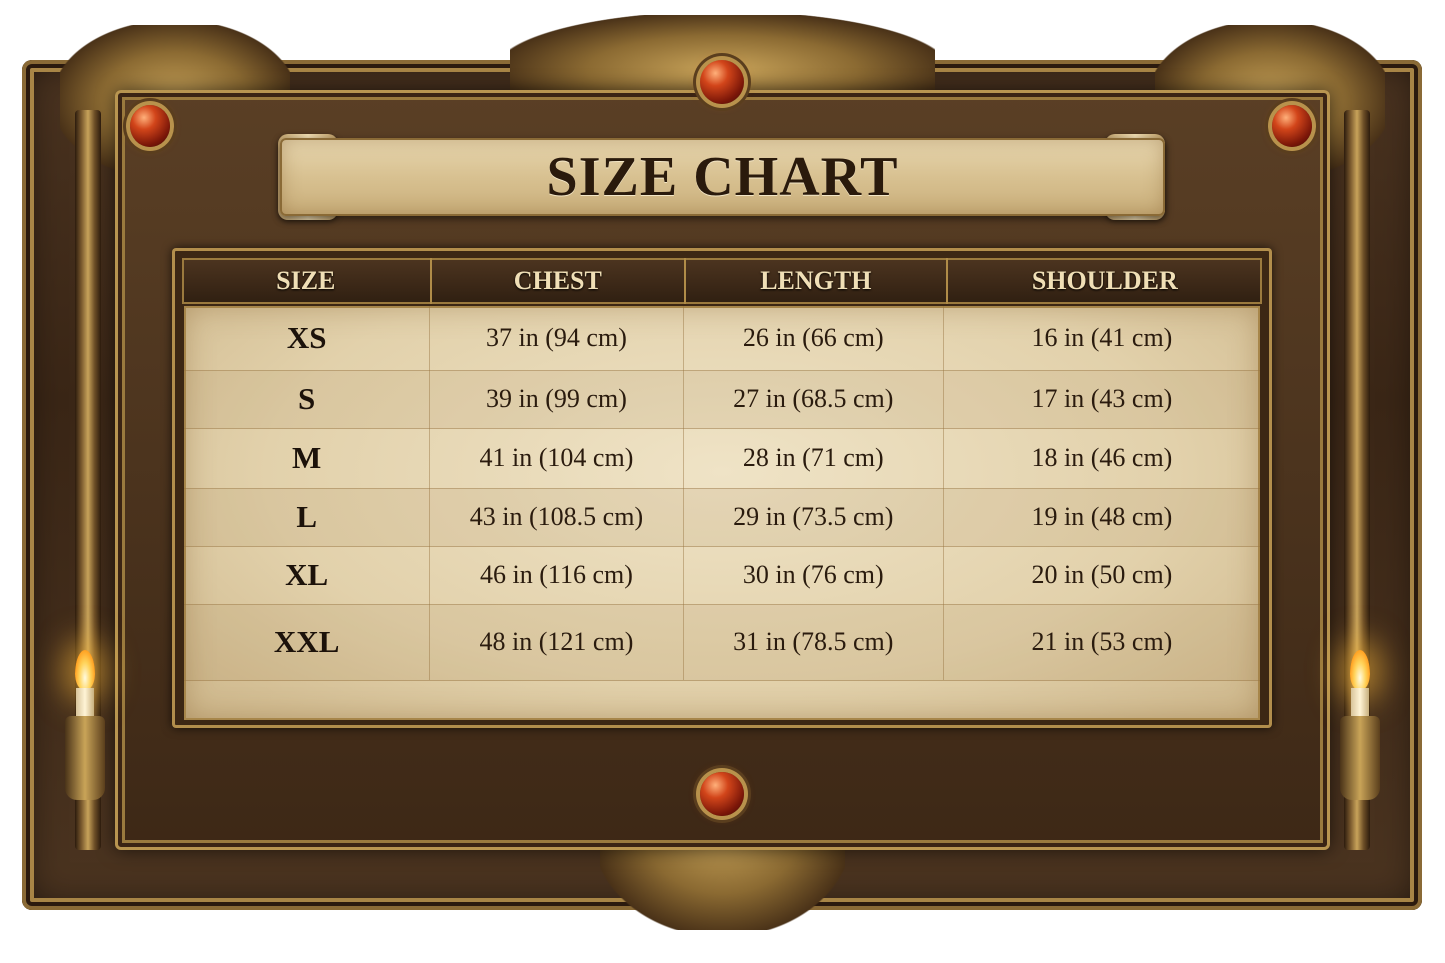  What do you see at coordinates (307, 338) in the screenshot?
I see `cell-size: XS` at bounding box center [307, 338].